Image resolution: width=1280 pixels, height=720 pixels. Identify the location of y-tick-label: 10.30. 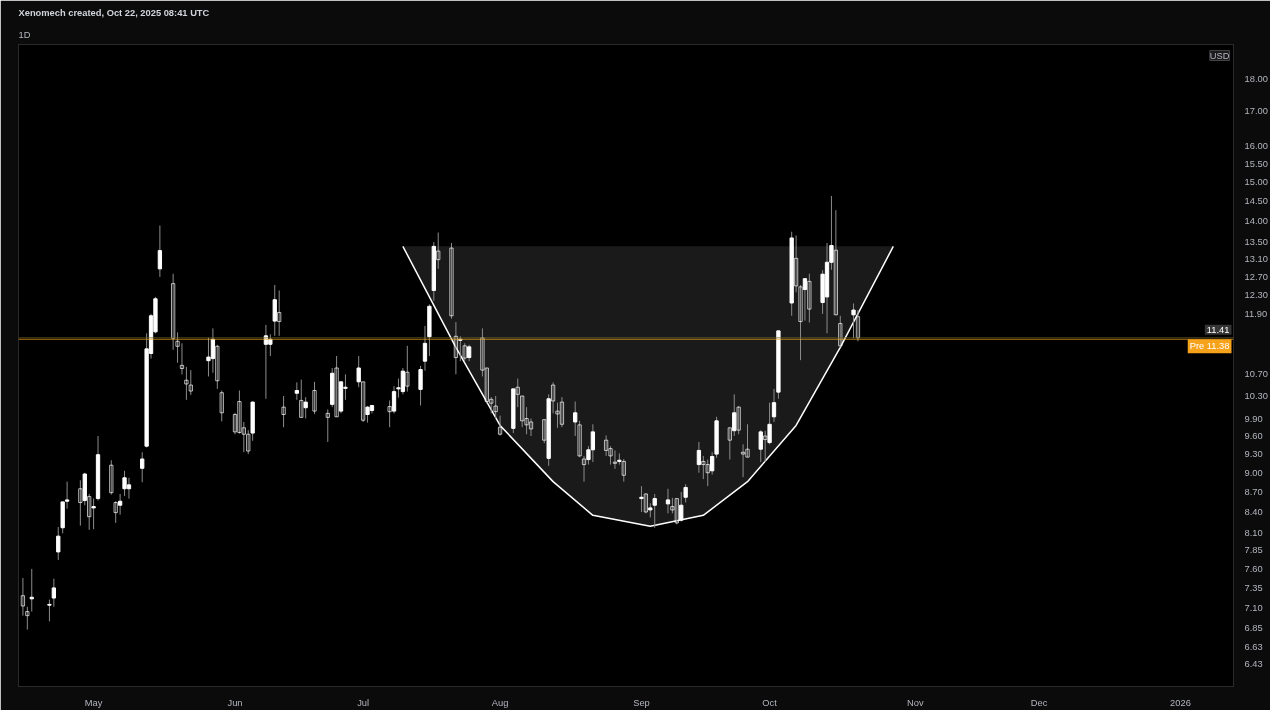
(1256, 395).